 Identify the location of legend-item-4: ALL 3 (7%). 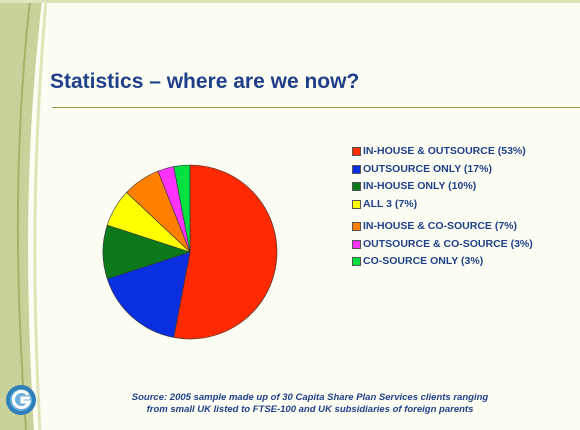
(452, 204).